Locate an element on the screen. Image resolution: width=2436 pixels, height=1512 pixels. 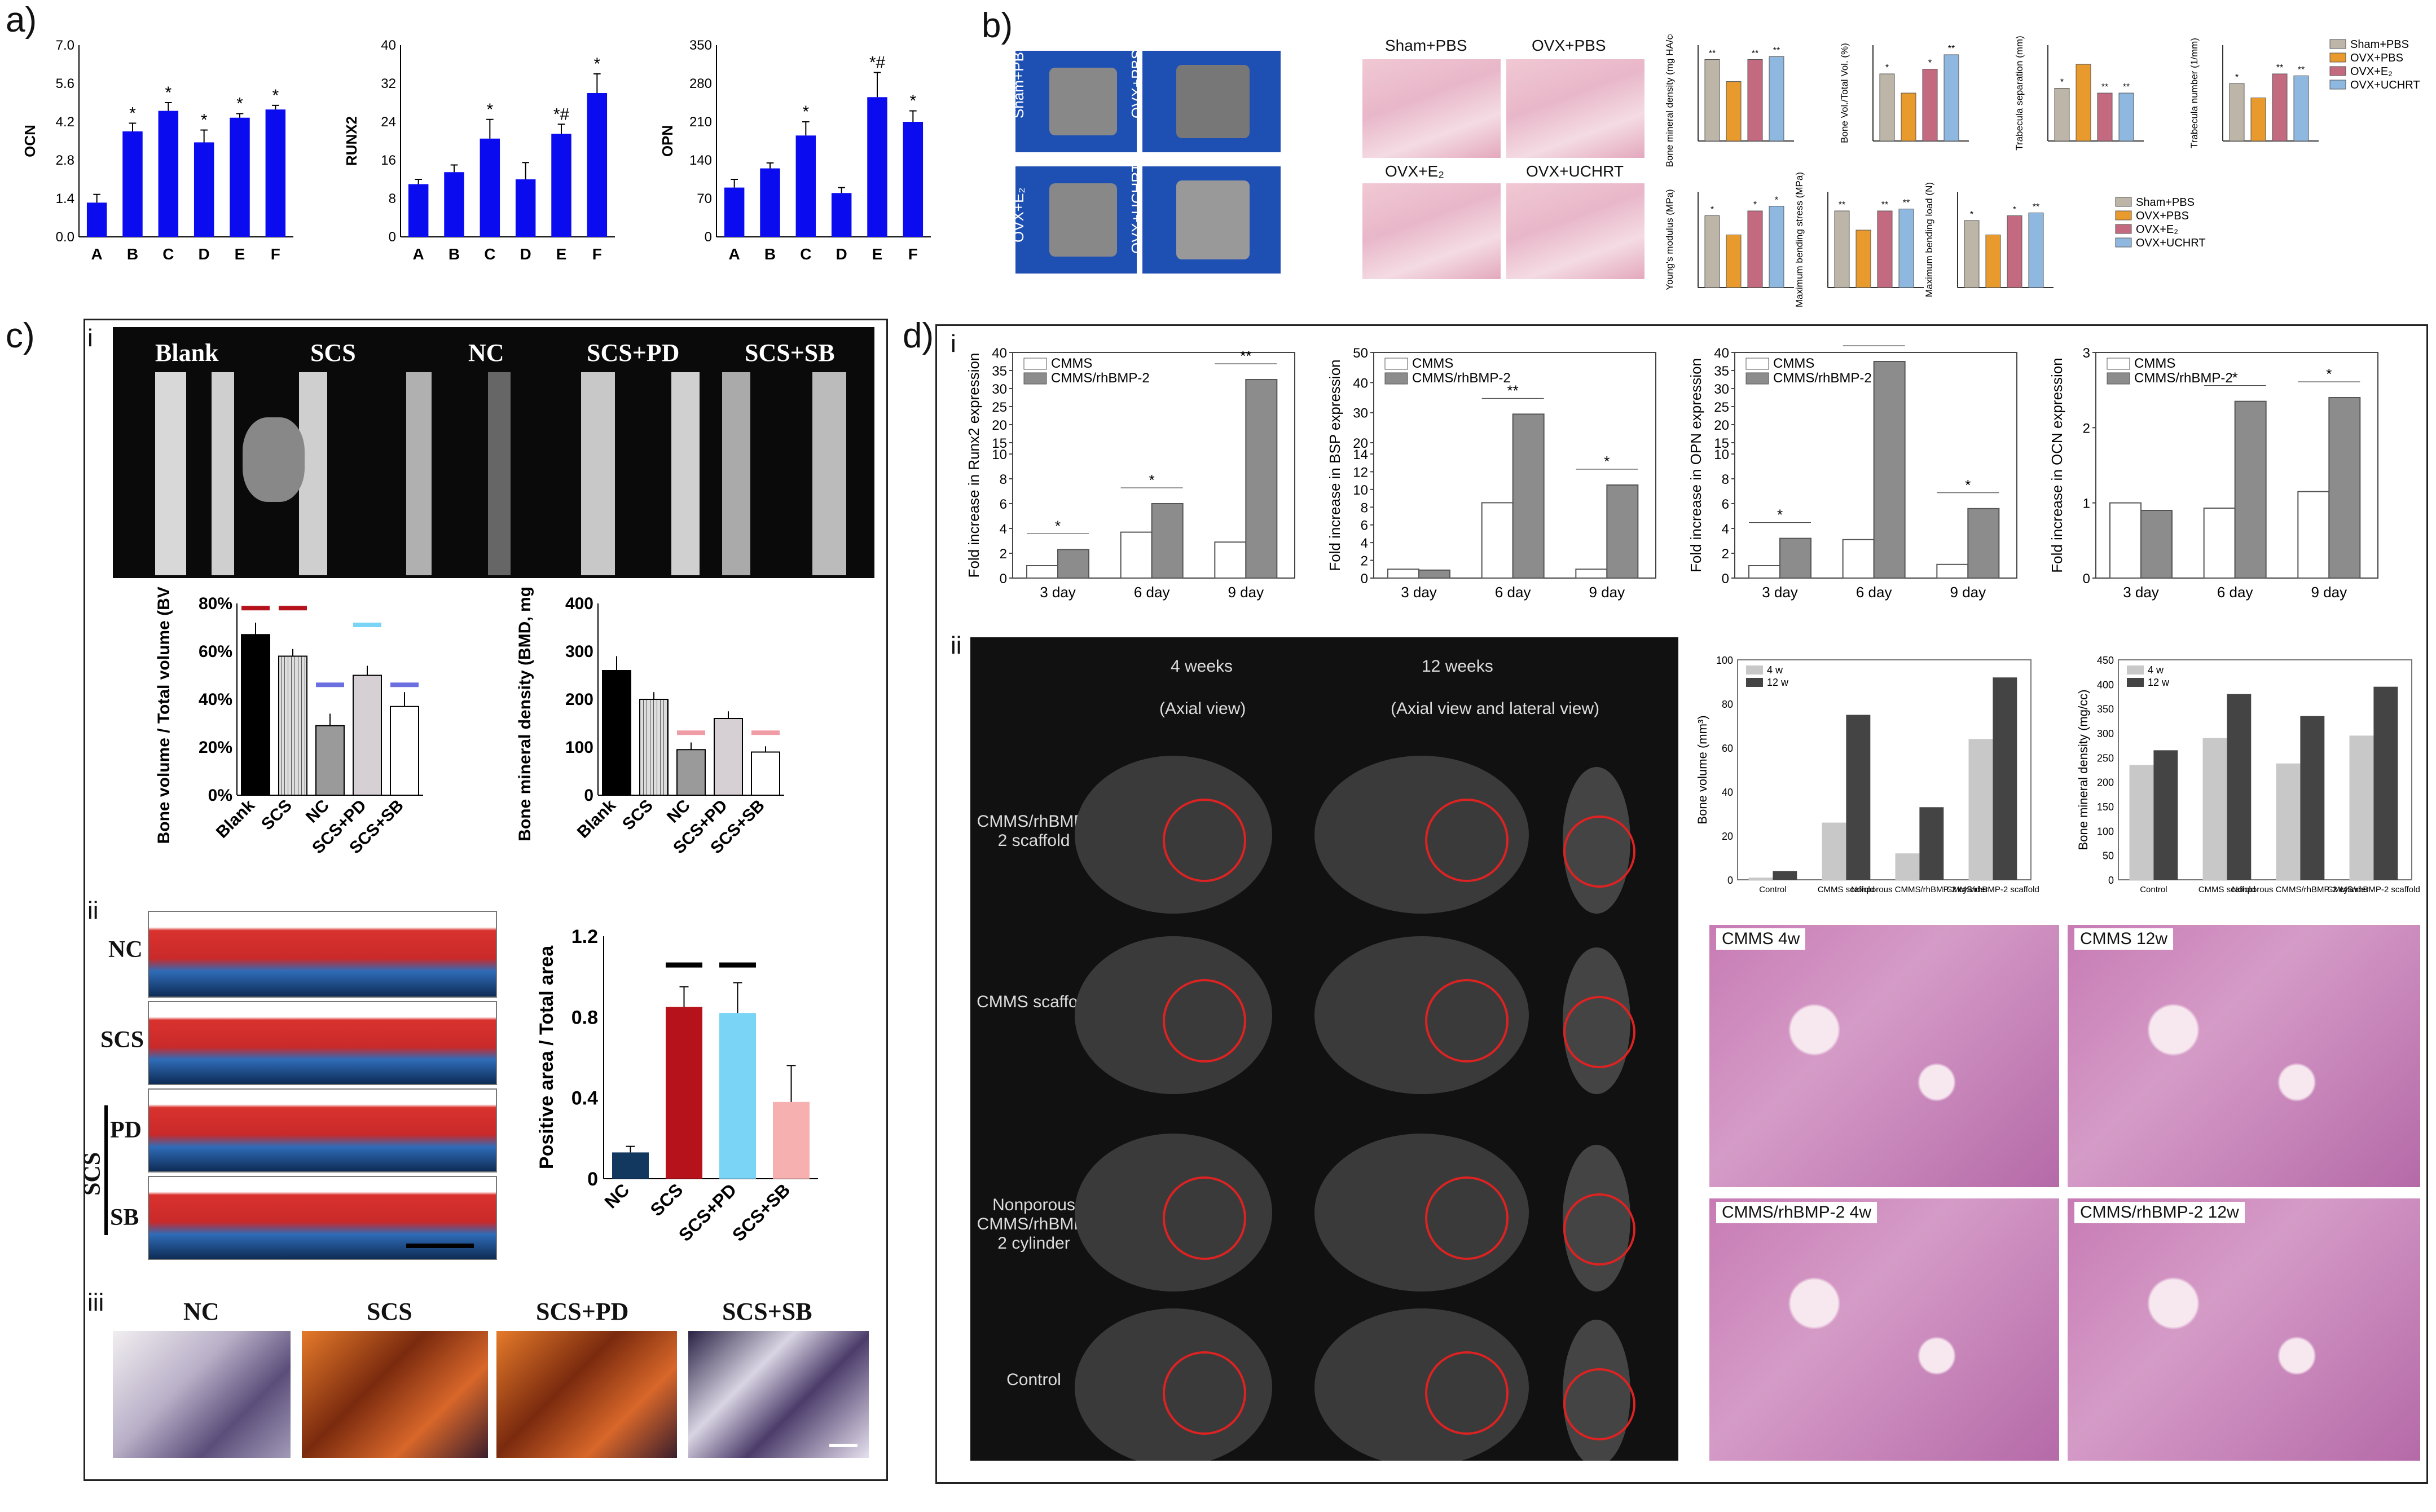
y-tick-label: 400 is located at coordinates (2105, 684).